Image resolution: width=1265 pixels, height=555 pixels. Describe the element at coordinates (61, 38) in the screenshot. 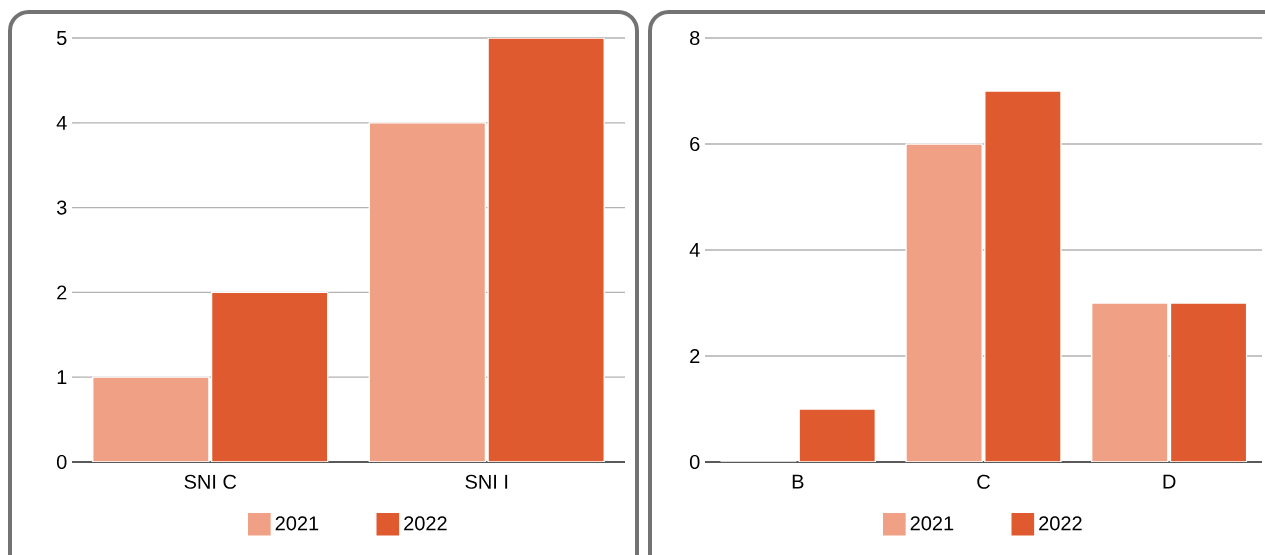

I see `y-tick-label: 5` at that location.